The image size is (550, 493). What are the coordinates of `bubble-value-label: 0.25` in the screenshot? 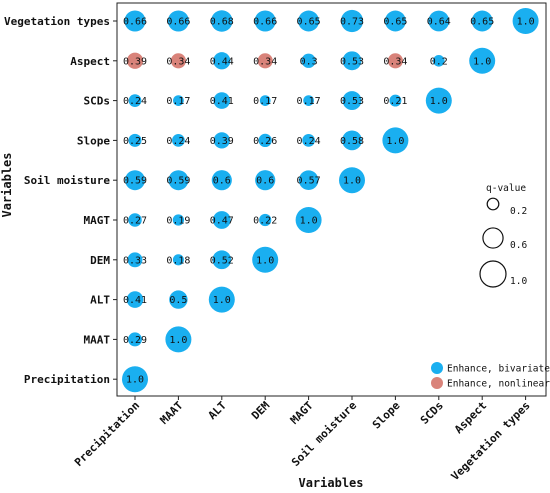 It's located at (135, 141).